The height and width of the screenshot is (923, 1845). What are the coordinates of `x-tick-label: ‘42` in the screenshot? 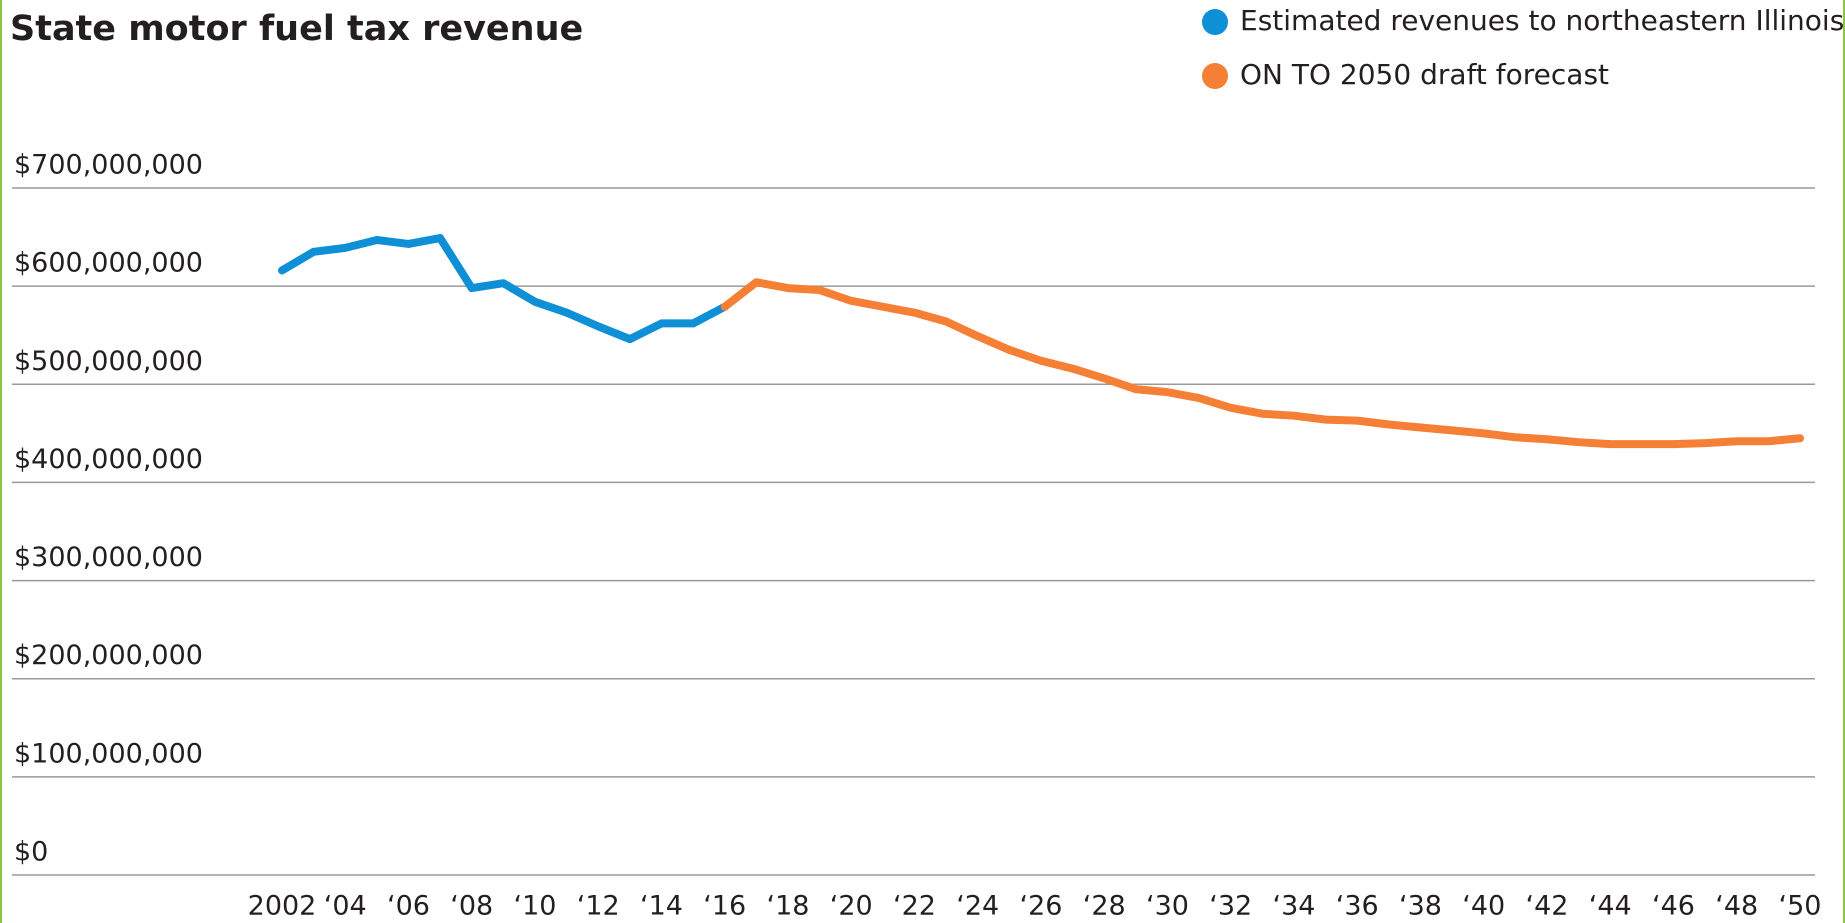 It's located at (1547, 906).